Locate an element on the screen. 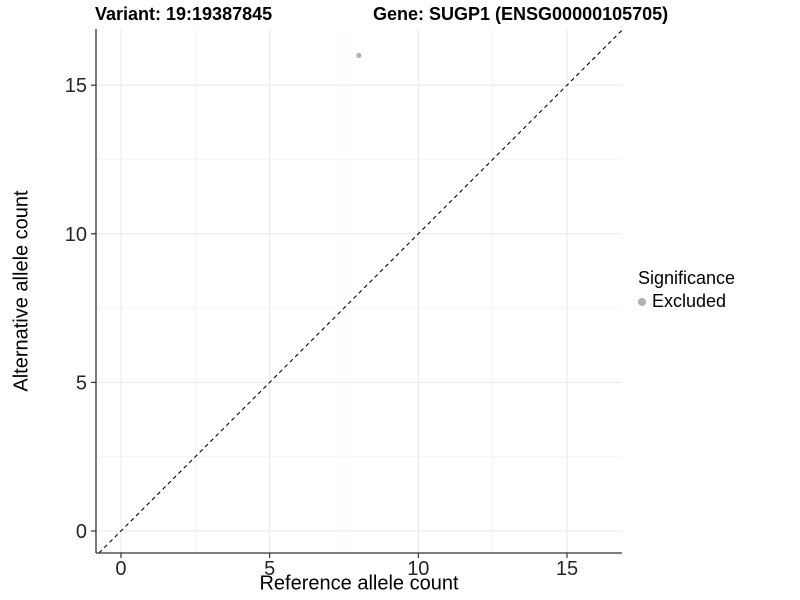 This screenshot has width=800, height=600. x-axis-title: Reference allele count is located at coordinates (359, 583).